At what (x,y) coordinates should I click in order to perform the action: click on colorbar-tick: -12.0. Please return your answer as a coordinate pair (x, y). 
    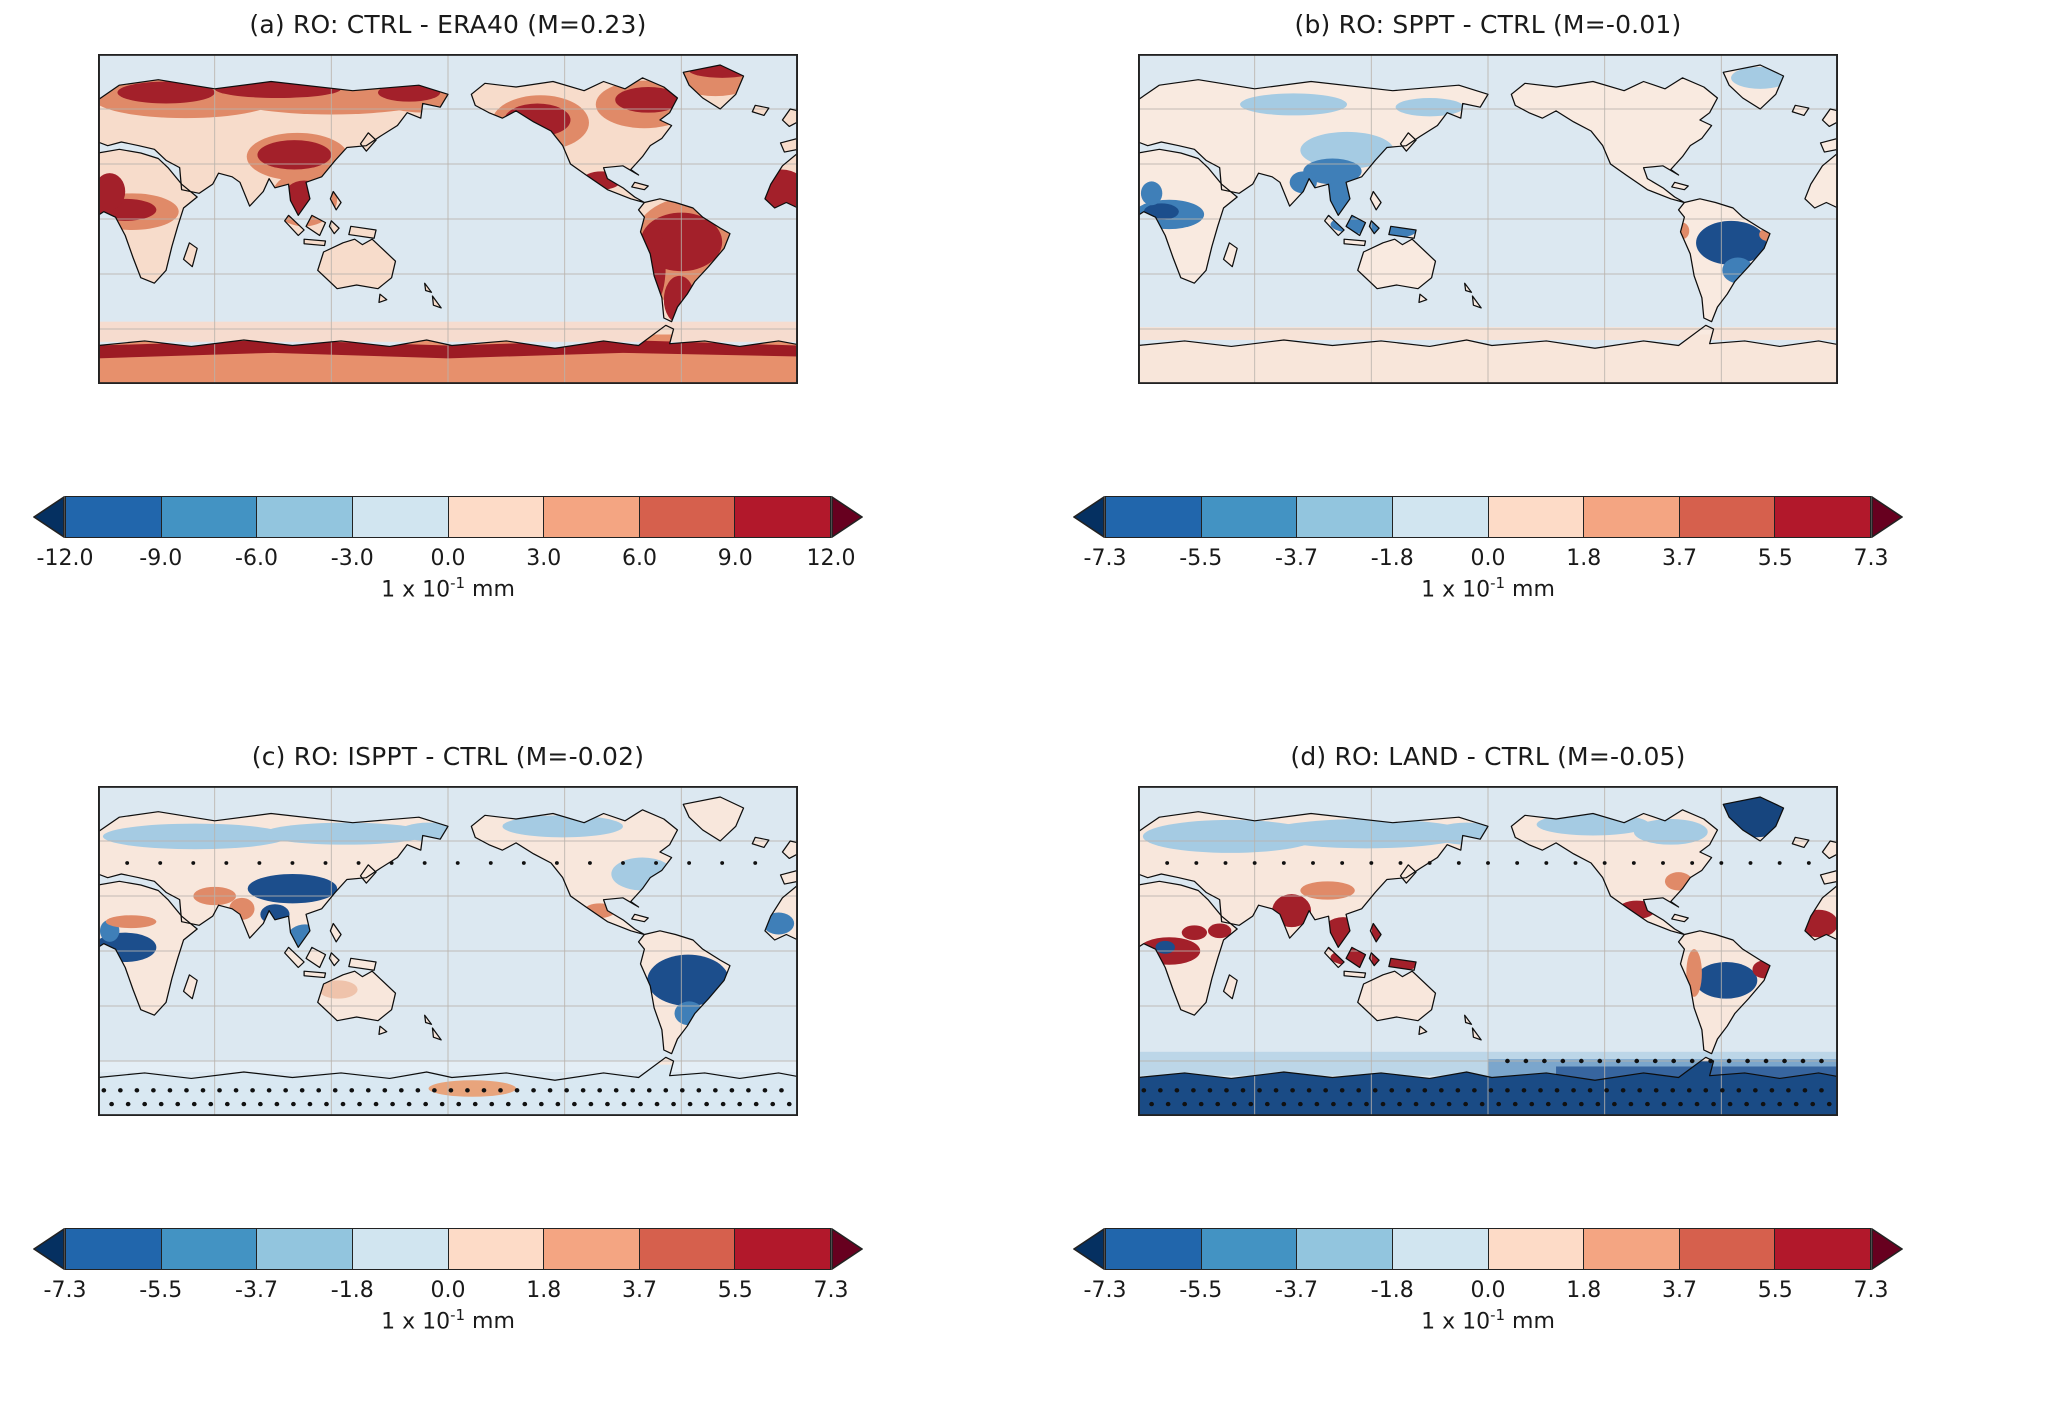
    Looking at the image, I should click on (65, 558).